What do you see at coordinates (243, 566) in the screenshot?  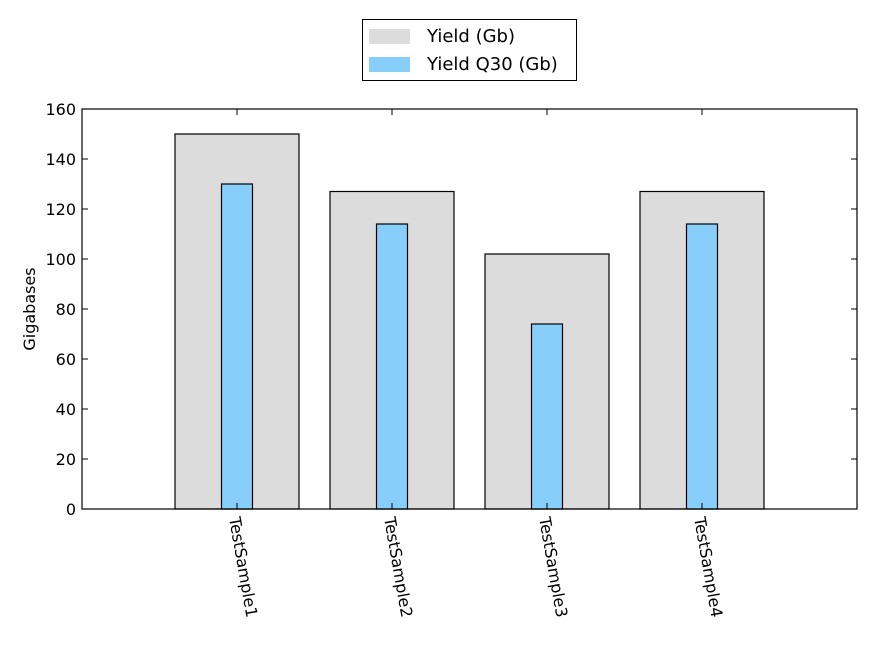 I see `x-tick-label-1: TestSample1` at bounding box center [243, 566].